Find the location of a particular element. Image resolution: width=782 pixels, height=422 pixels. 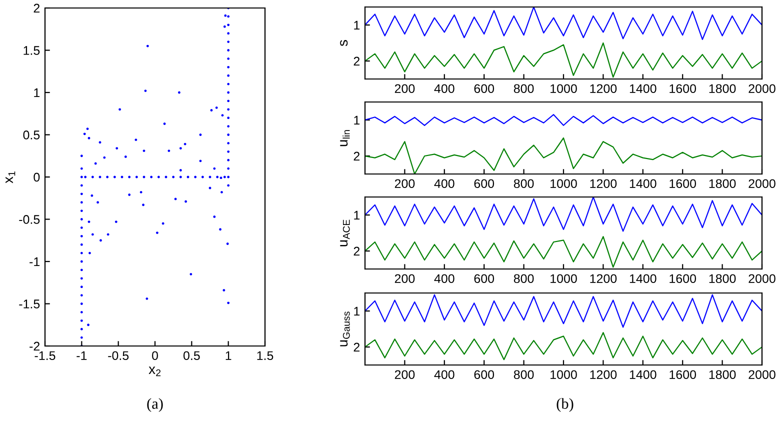

x-tick-label: 0 is located at coordinates (155, 355).